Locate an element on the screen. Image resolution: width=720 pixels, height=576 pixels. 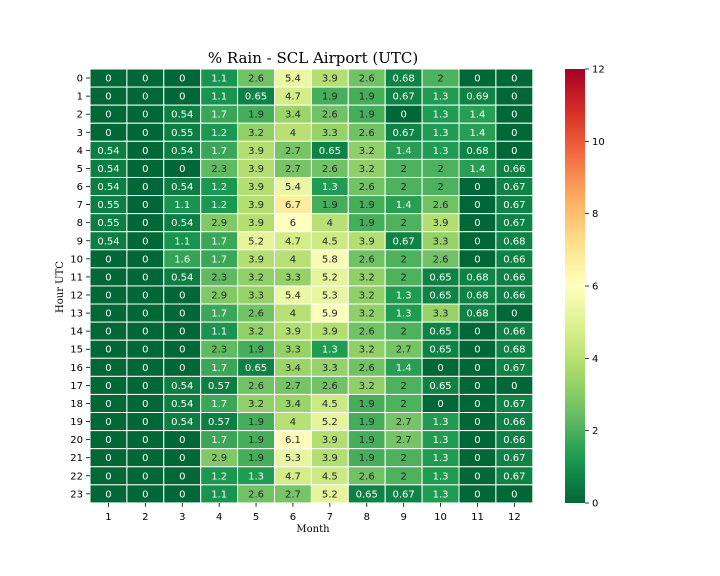
cell-value-label: 0.69 is located at coordinates (477, 97).